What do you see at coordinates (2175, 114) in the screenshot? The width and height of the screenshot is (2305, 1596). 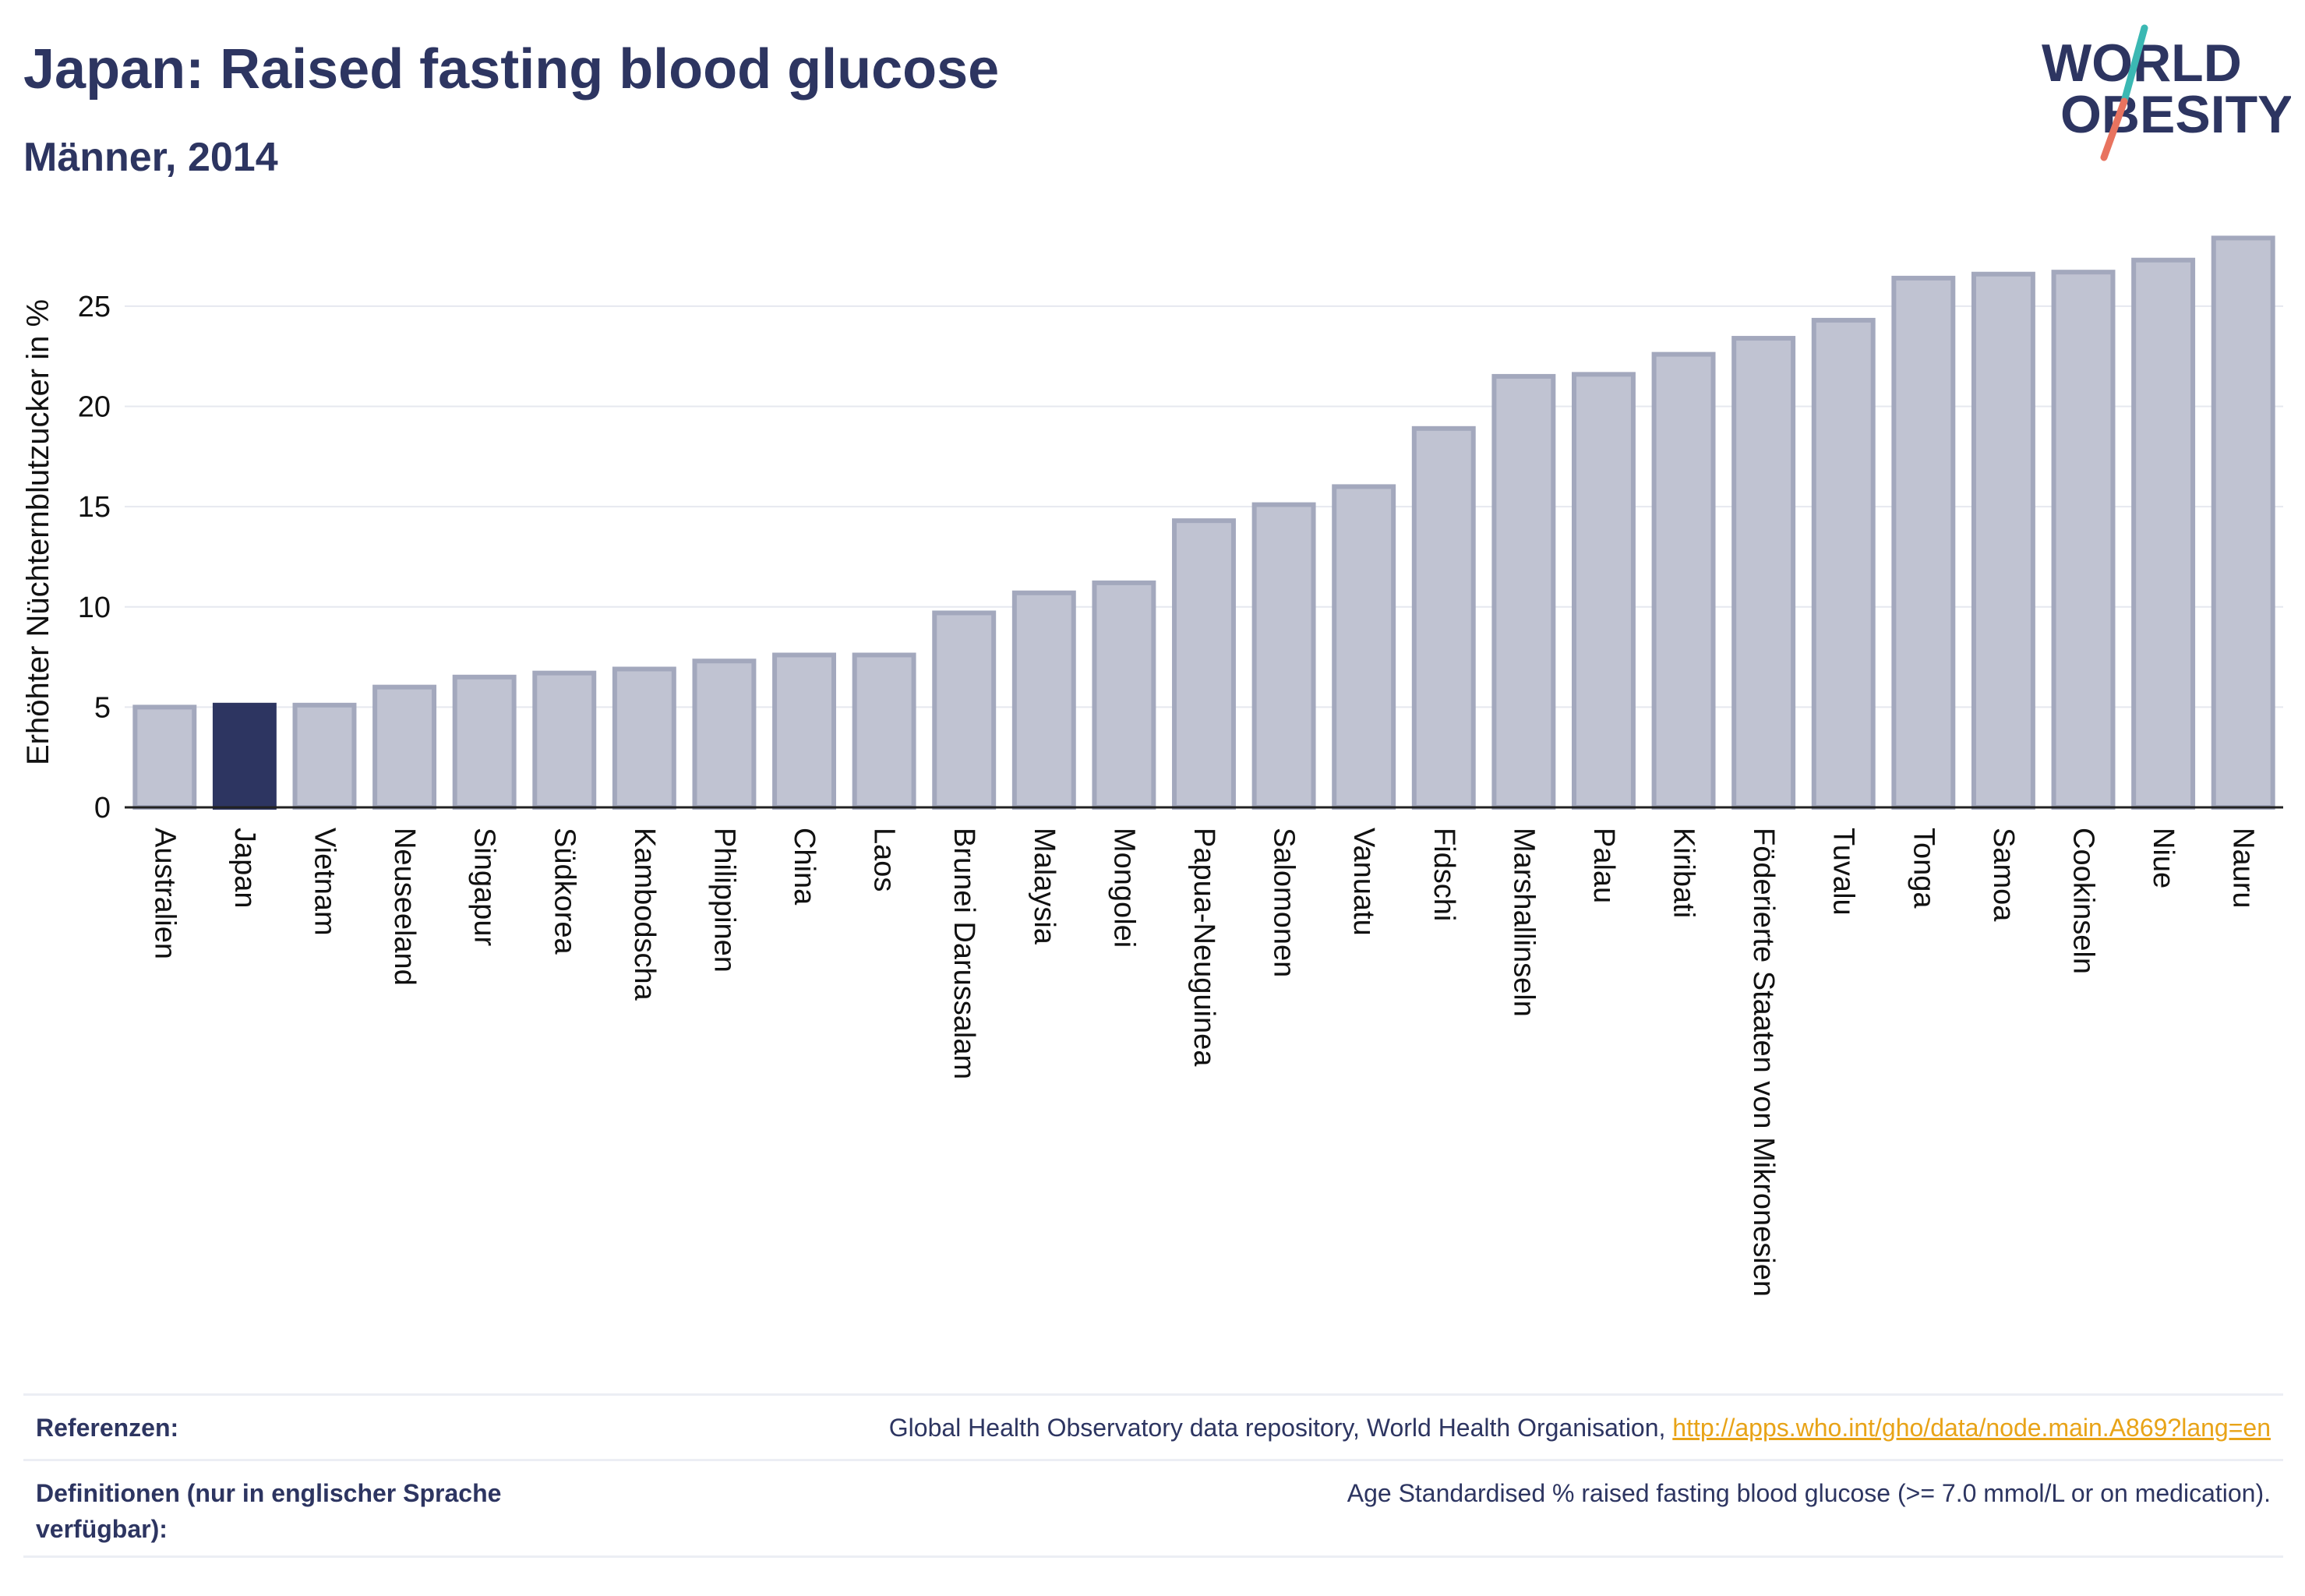 I see `logo-line2: OBESITY` at bounding box center [2175, 114].